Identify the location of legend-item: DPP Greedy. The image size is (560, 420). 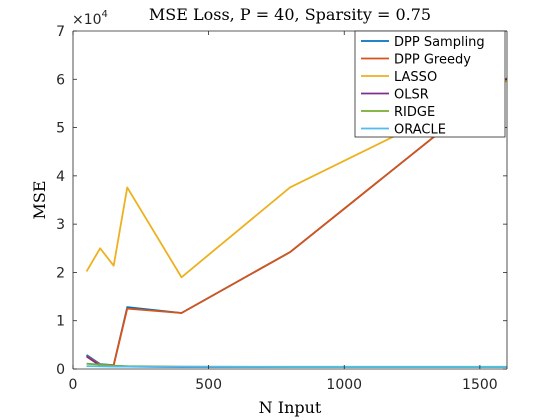
(416, 60).